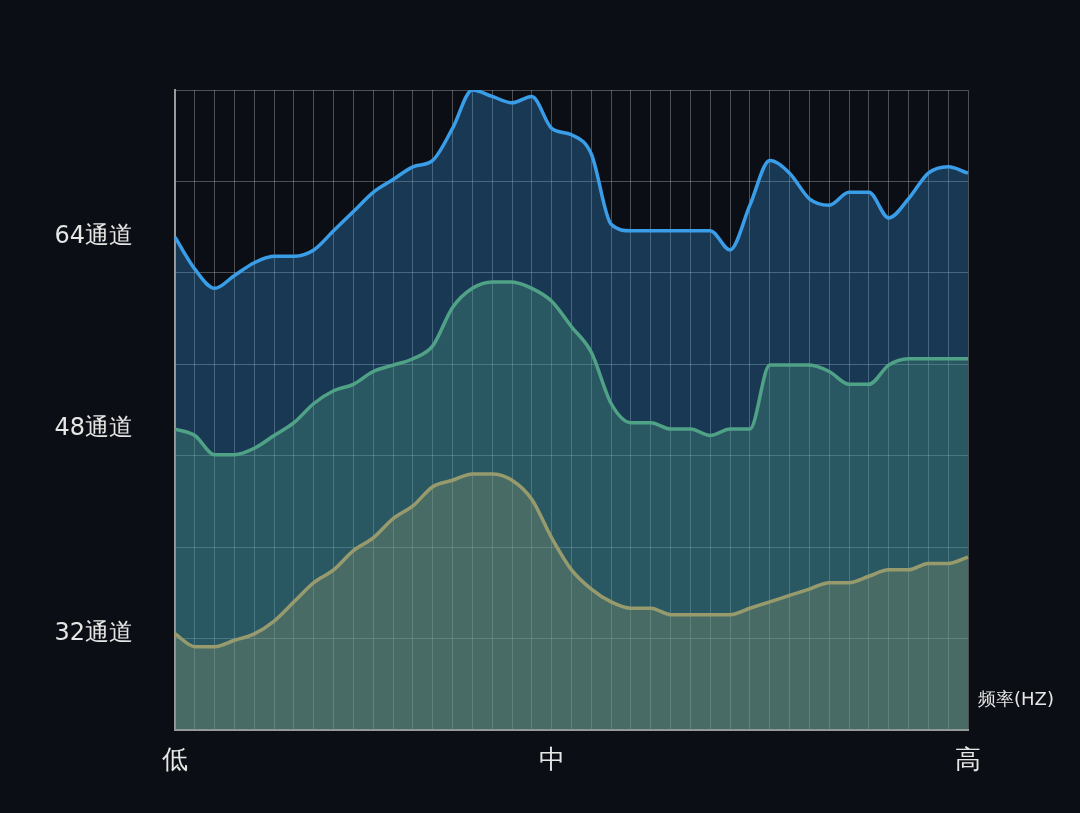 This screenshot has height=813, width=1080. I want to click on x-tick-label: 低, so click(175, 759).